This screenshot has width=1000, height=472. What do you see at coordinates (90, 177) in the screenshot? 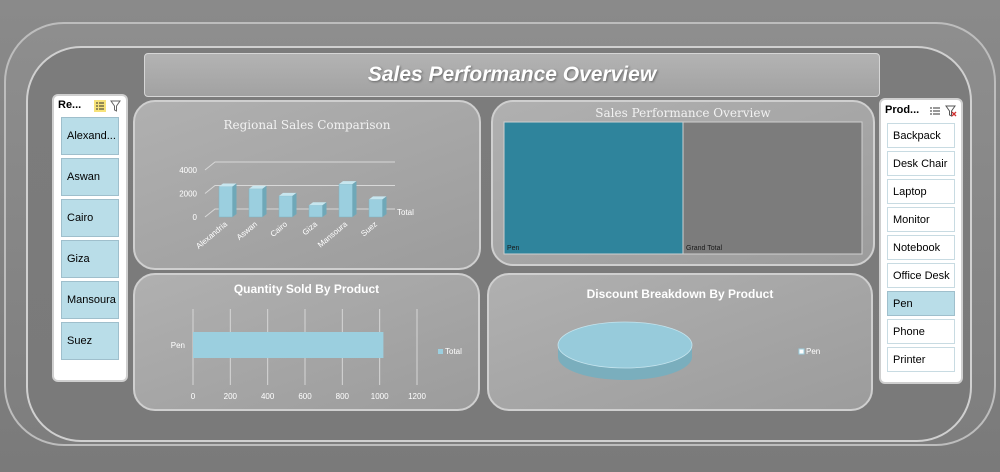
I see `slicer-item-region: Aswan` at bounding box center [90, 177].